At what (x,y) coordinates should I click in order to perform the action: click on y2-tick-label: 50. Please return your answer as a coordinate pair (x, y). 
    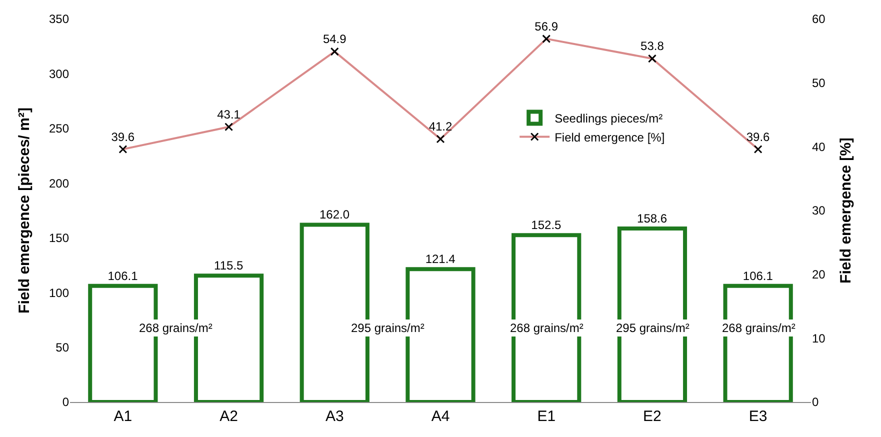
    Looking at the image, I should click on (819, 83).